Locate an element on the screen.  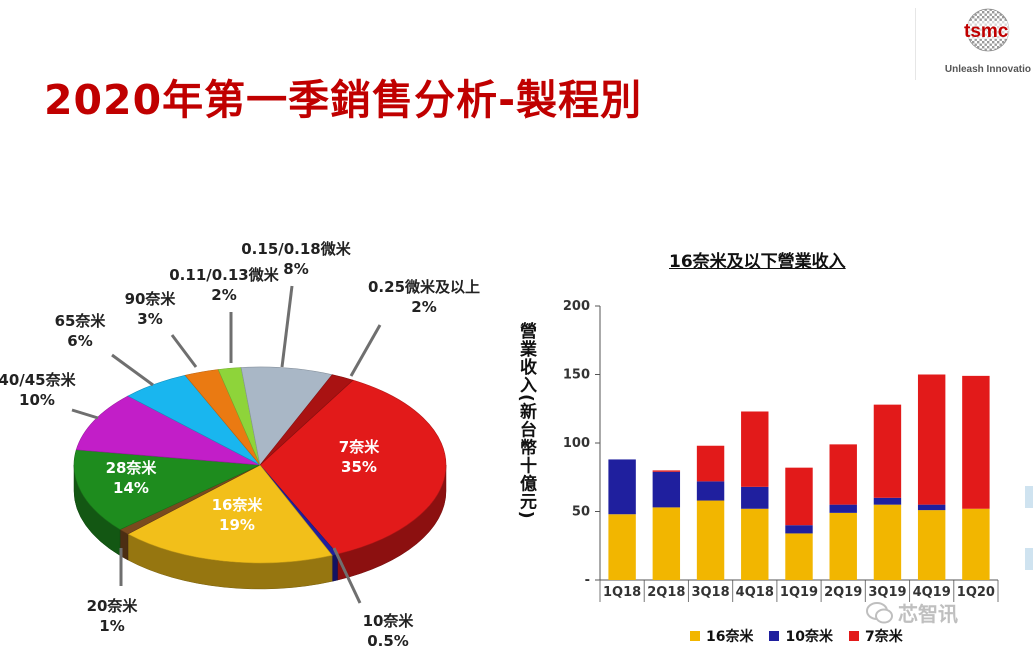
pie-label-value-3: 1% is located at coordinates (112, 626).